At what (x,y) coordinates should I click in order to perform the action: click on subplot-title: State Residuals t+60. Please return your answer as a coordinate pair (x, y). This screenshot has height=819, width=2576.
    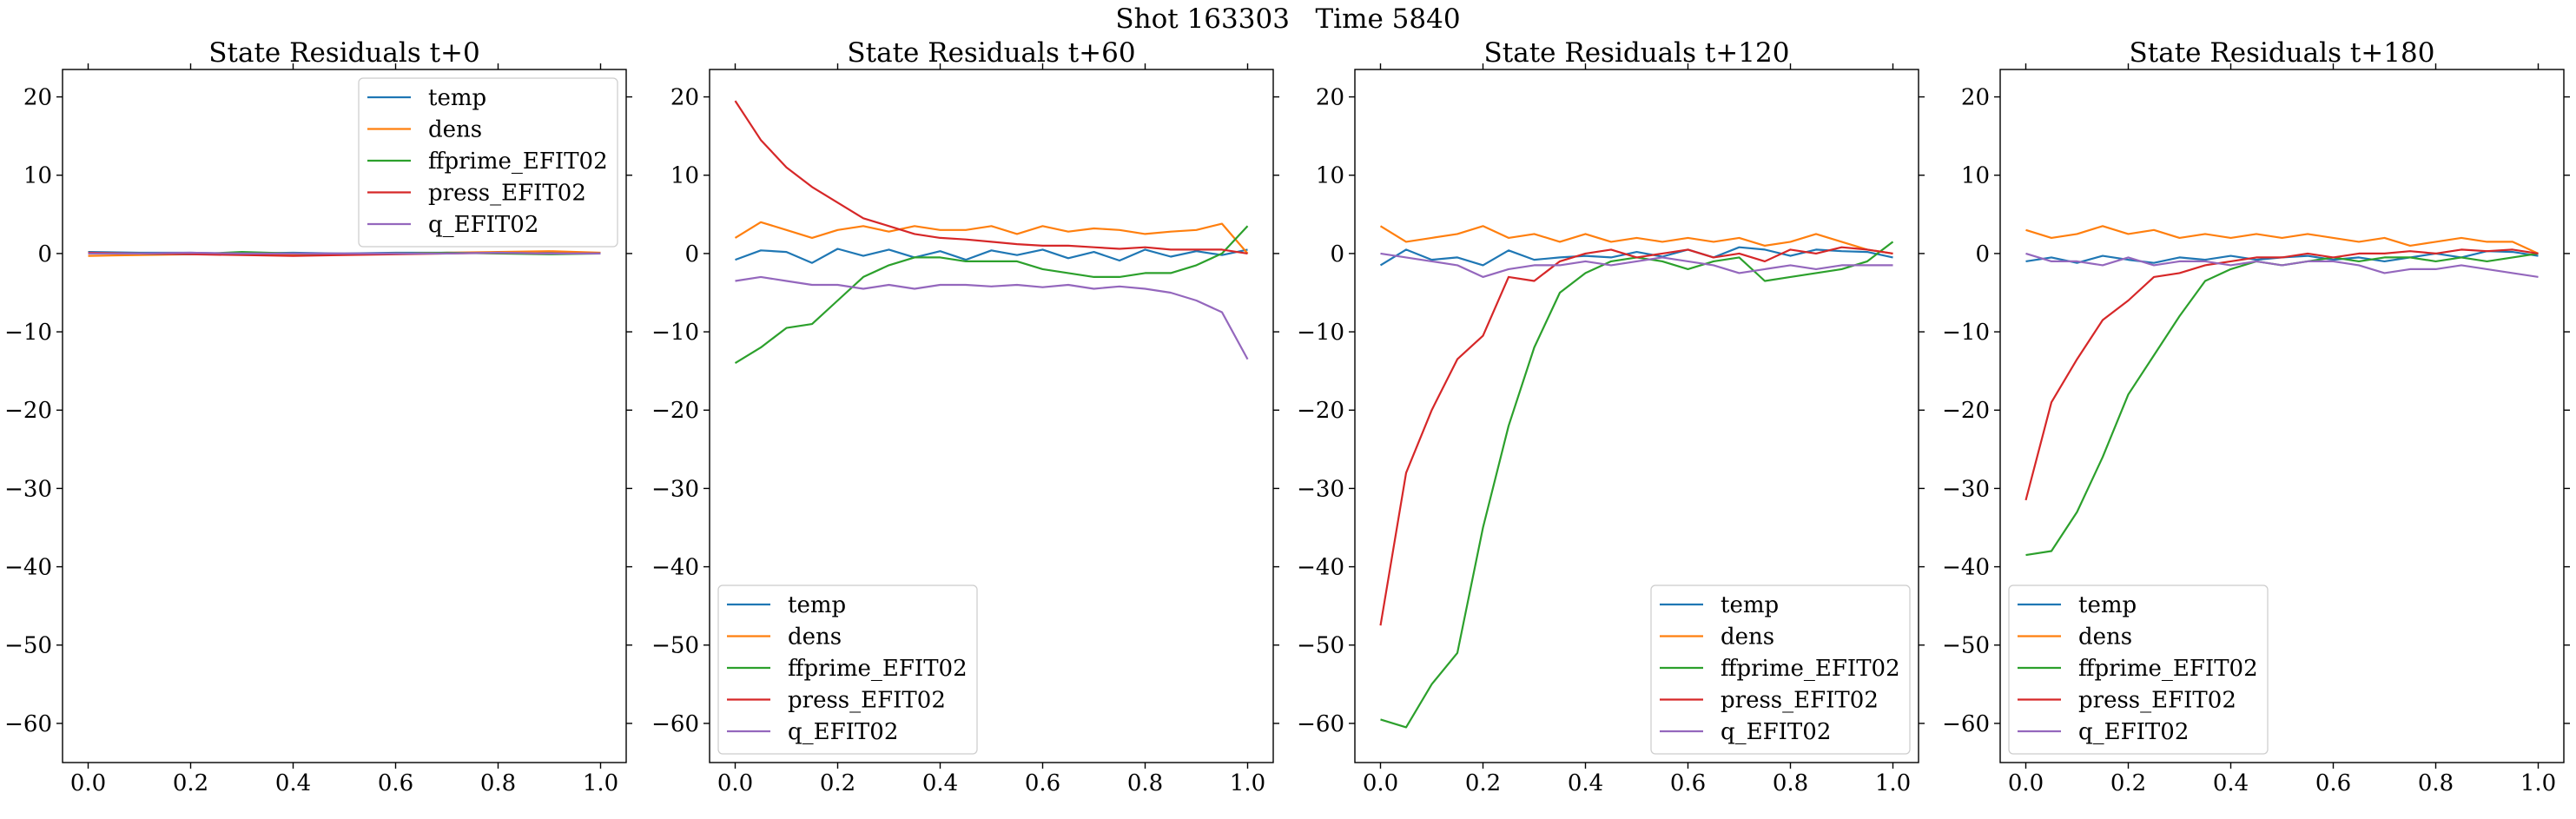
    Looking at the image, I should click on (991, 53).